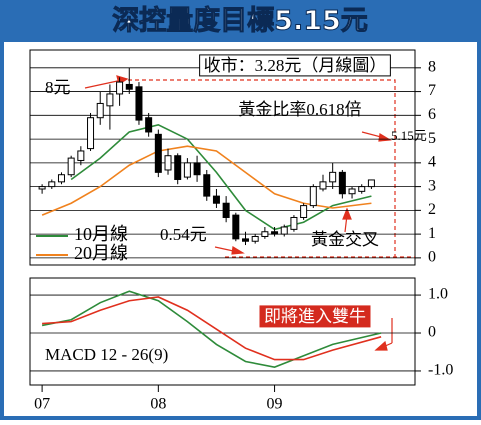  What do you see at coordinates (158, 404) in the screenshot?
I see `x-tick-label: 08` at bounding box center [158, 404].